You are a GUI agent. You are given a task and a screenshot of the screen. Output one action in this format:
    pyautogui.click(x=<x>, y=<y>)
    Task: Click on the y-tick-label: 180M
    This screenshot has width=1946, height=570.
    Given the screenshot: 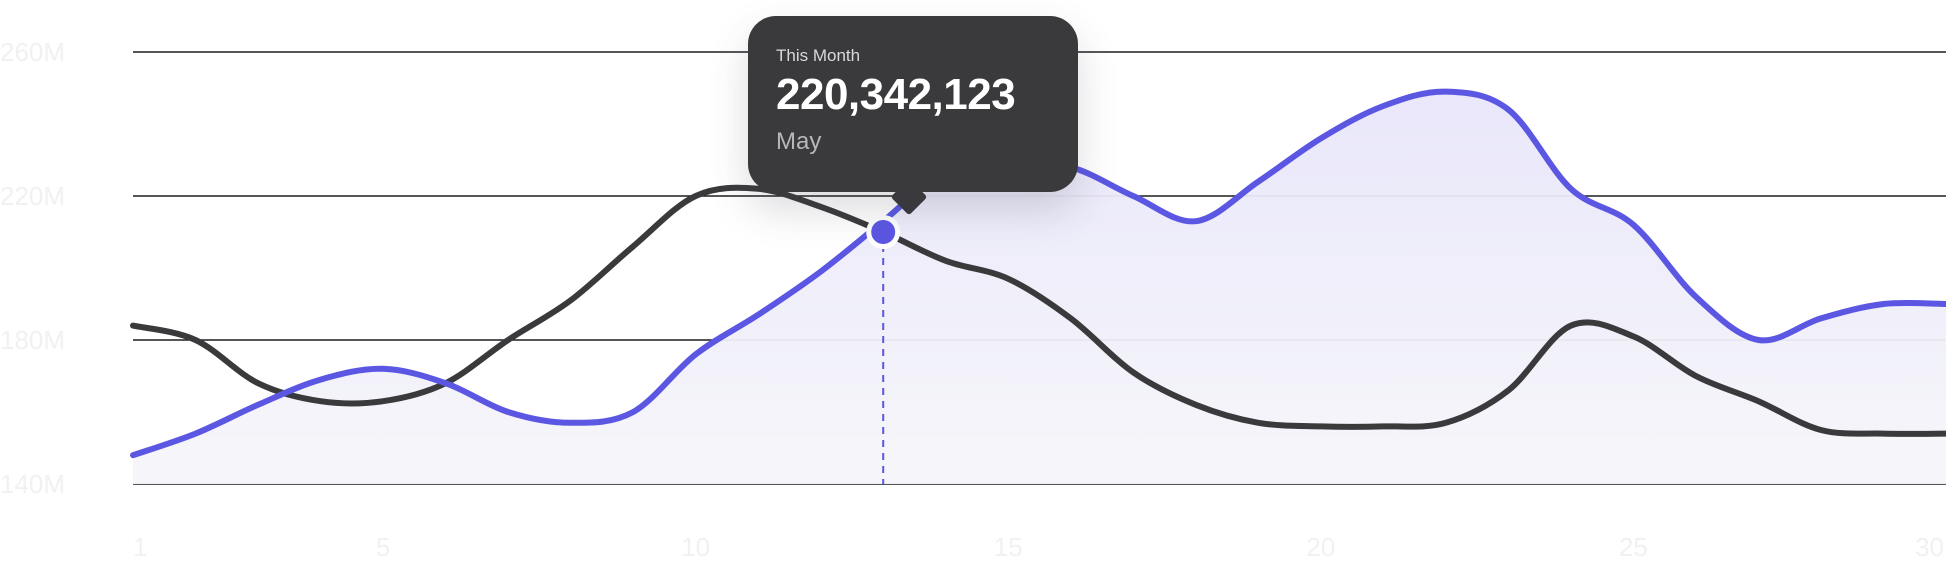 What is the action you would take?
    pyautogui.click(x=32, y=340)
    